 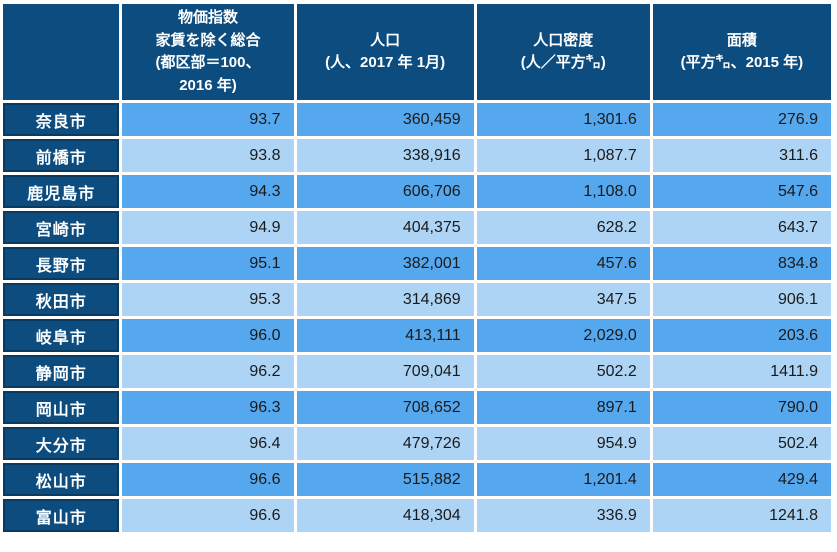 I want to click on cell-area: 643.7, so click(x=741, y=227).